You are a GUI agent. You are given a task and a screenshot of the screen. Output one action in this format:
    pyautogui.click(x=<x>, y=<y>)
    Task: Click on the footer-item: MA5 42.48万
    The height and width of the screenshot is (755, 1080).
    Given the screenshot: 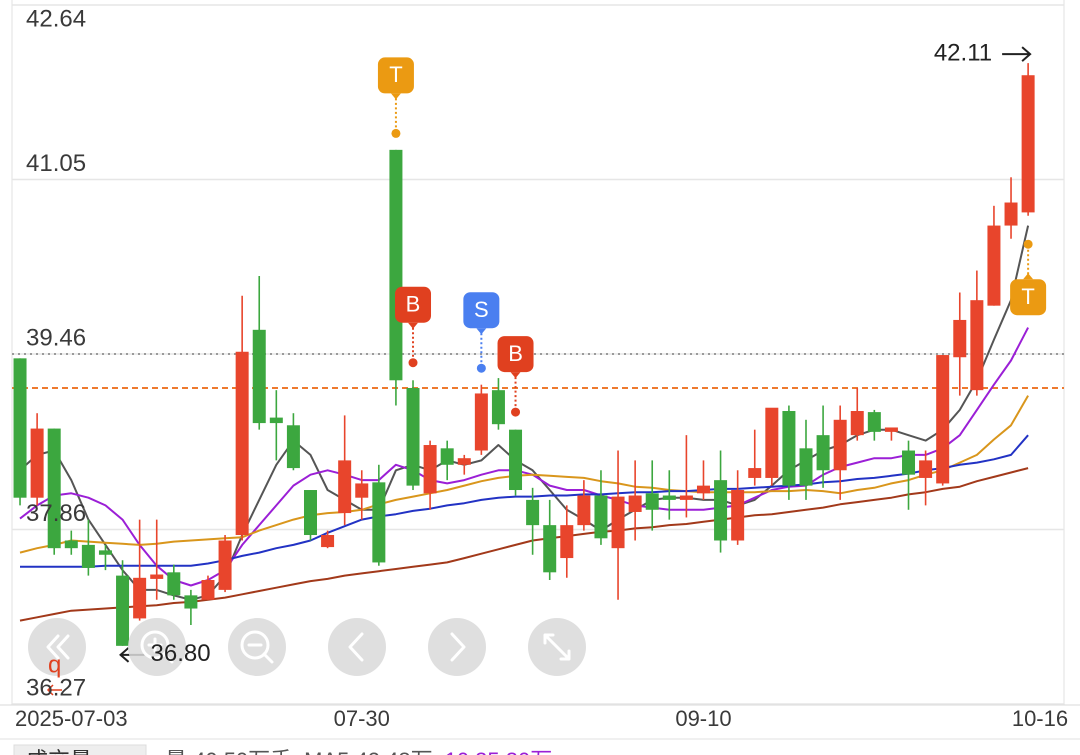 What is the action you would take?
    pyautogui.click(x=368, y=751)
    